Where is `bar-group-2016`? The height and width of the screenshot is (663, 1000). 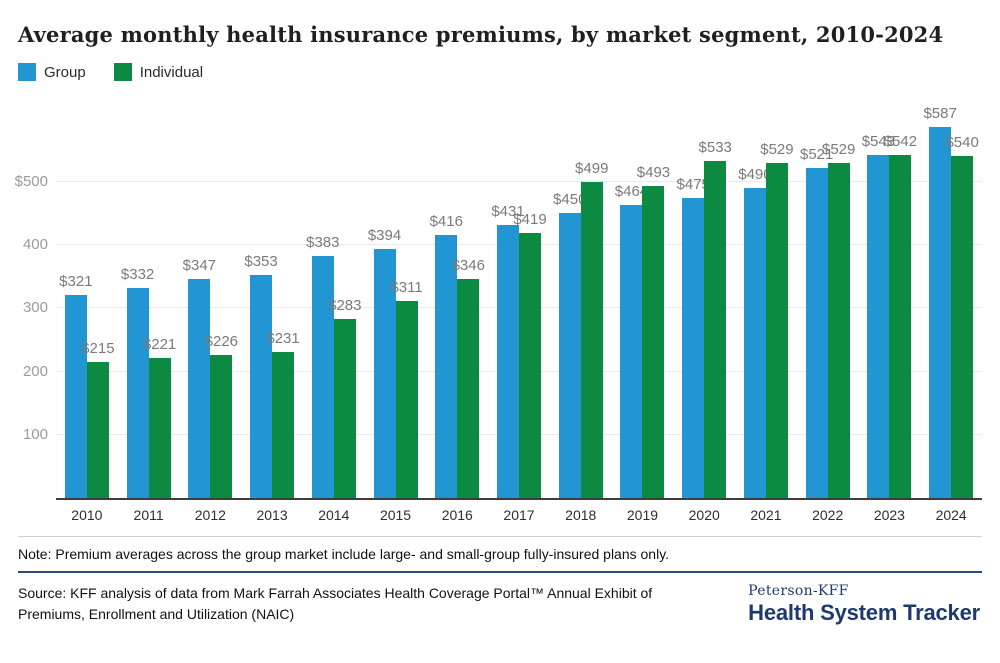 bar-group-2016 is located at coordinates (446, 366).